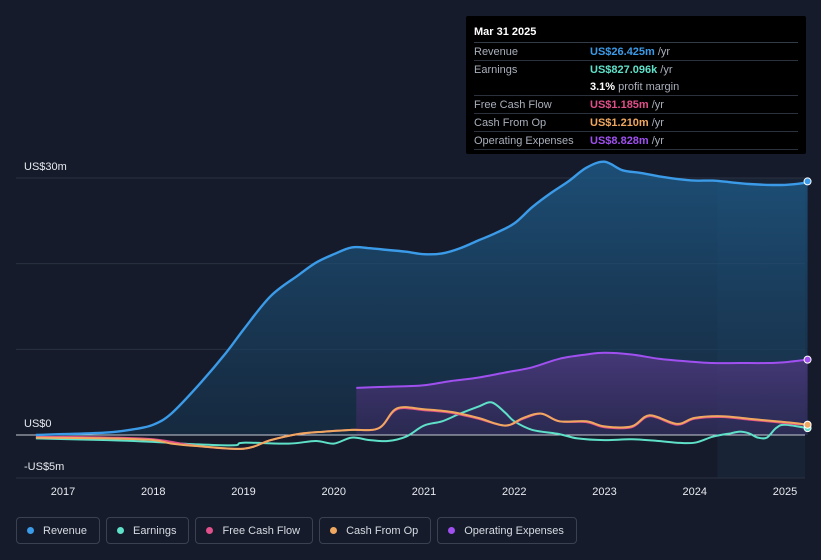 The image size is (821, 560). I want to click on legend-label: Earnings, so click(155, 530).